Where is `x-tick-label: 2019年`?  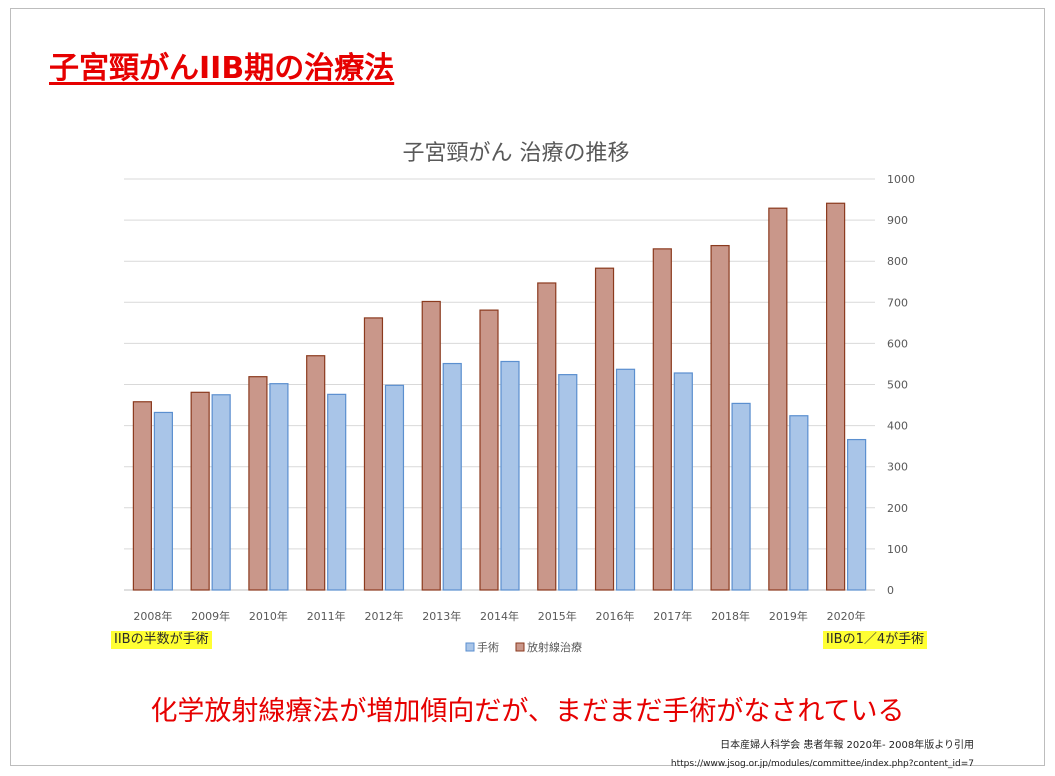 x-tick-label: 2019年 is located at coordinates (788, 616).